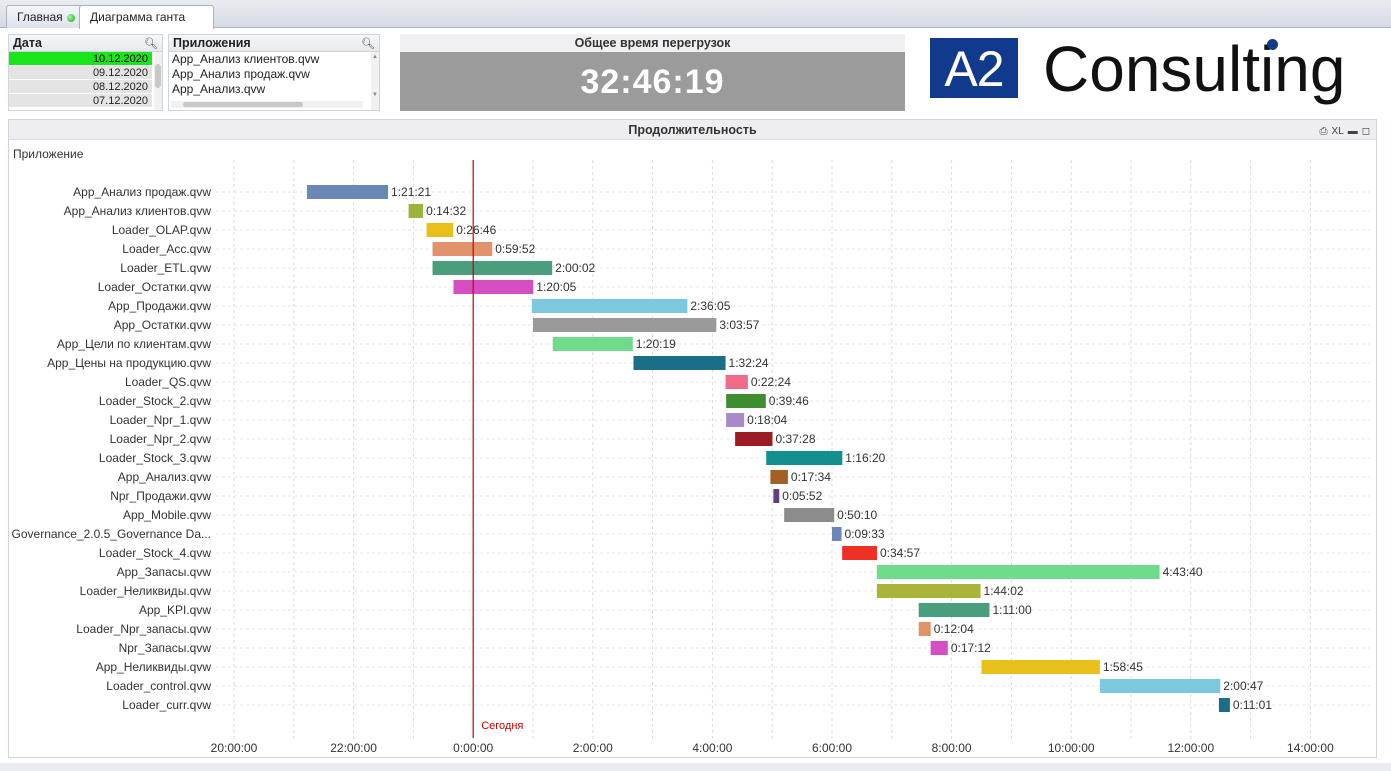 Image resolution: width=1391 pixels, height=771 pixels. I want to click on task-label: Loader_Stock_4.qvw, so click(155, 553).